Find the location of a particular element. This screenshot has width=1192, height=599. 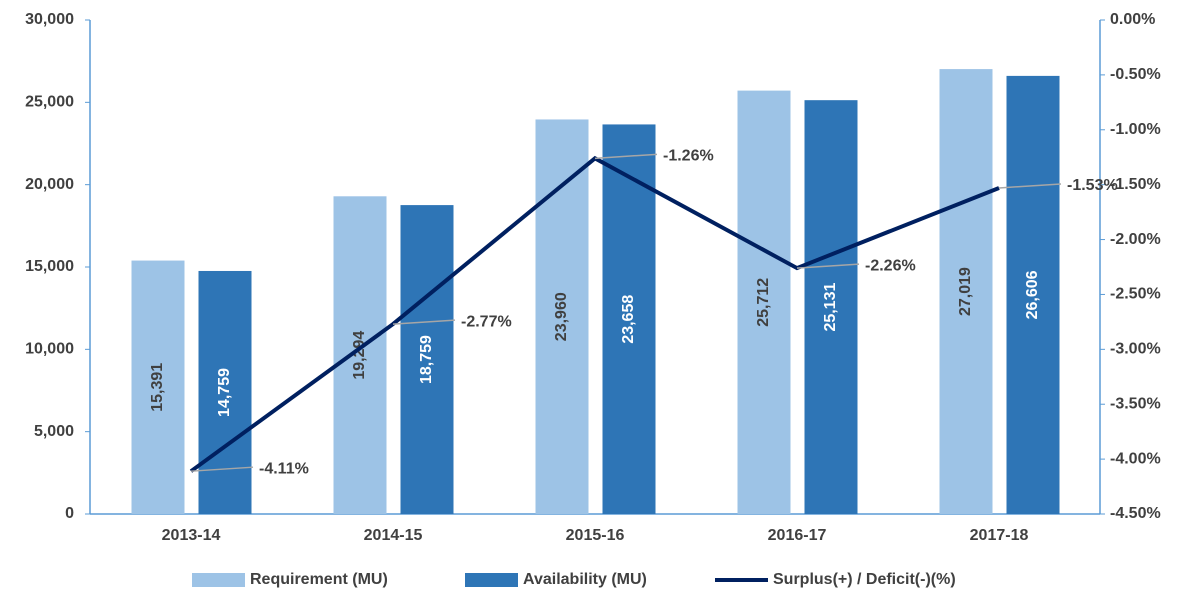

x-tick-label: 2015-16 is located at coordinates (595, 535).